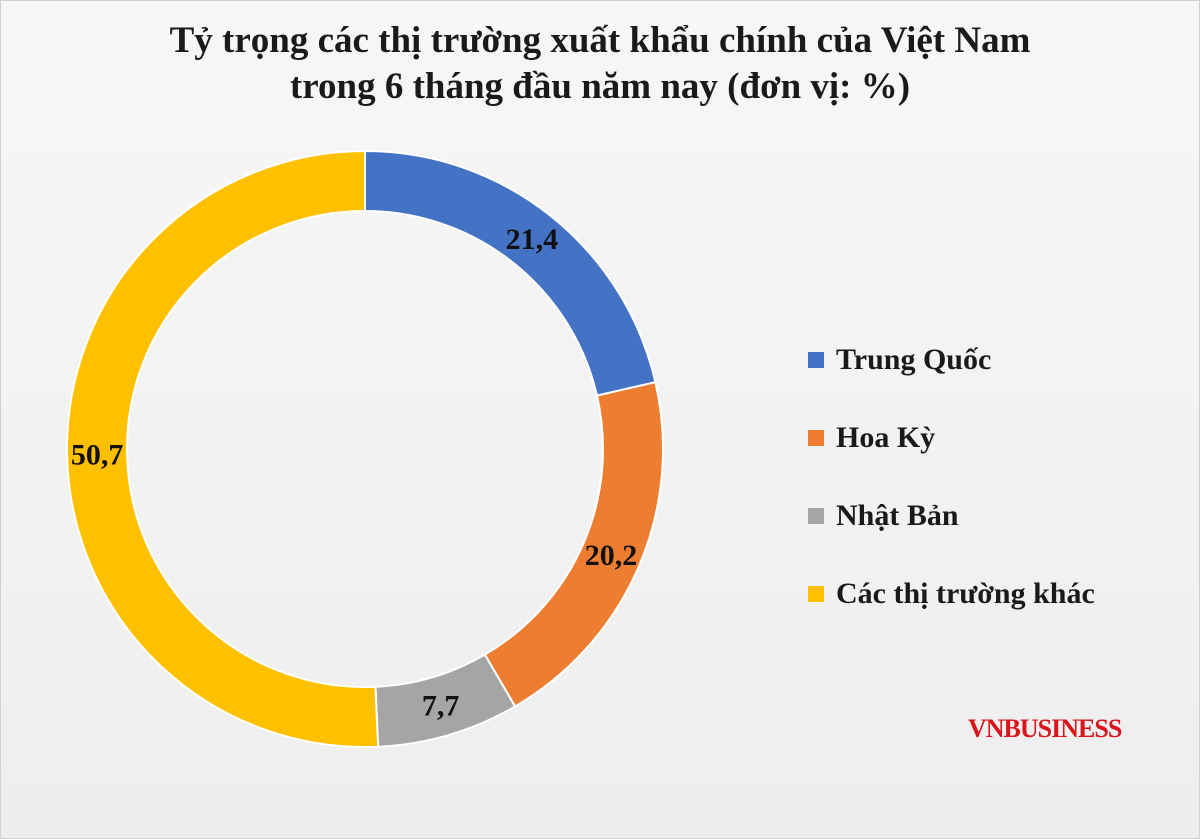  What do you see at coordinates (816, 438) in the screenshot?
I see `legend-swatch-hoa-ky` at bounding box center [816, 438].